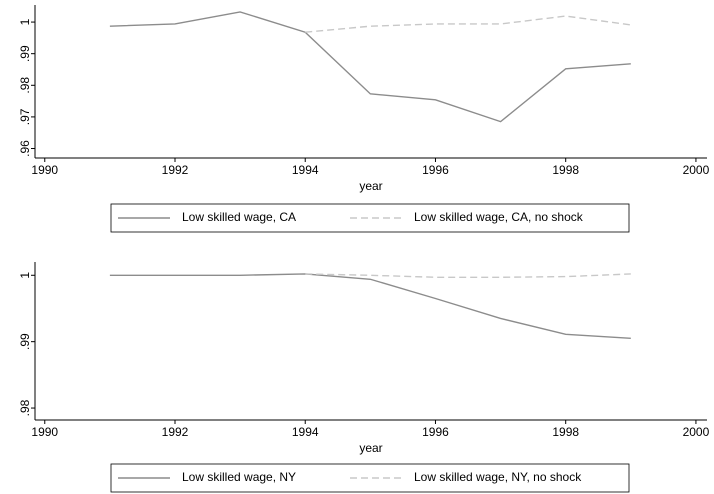  Describe the element at coordinates (499, 217) in the screenshot. I see `legend-label: Low skilled wage, CA, no shock` at that location.